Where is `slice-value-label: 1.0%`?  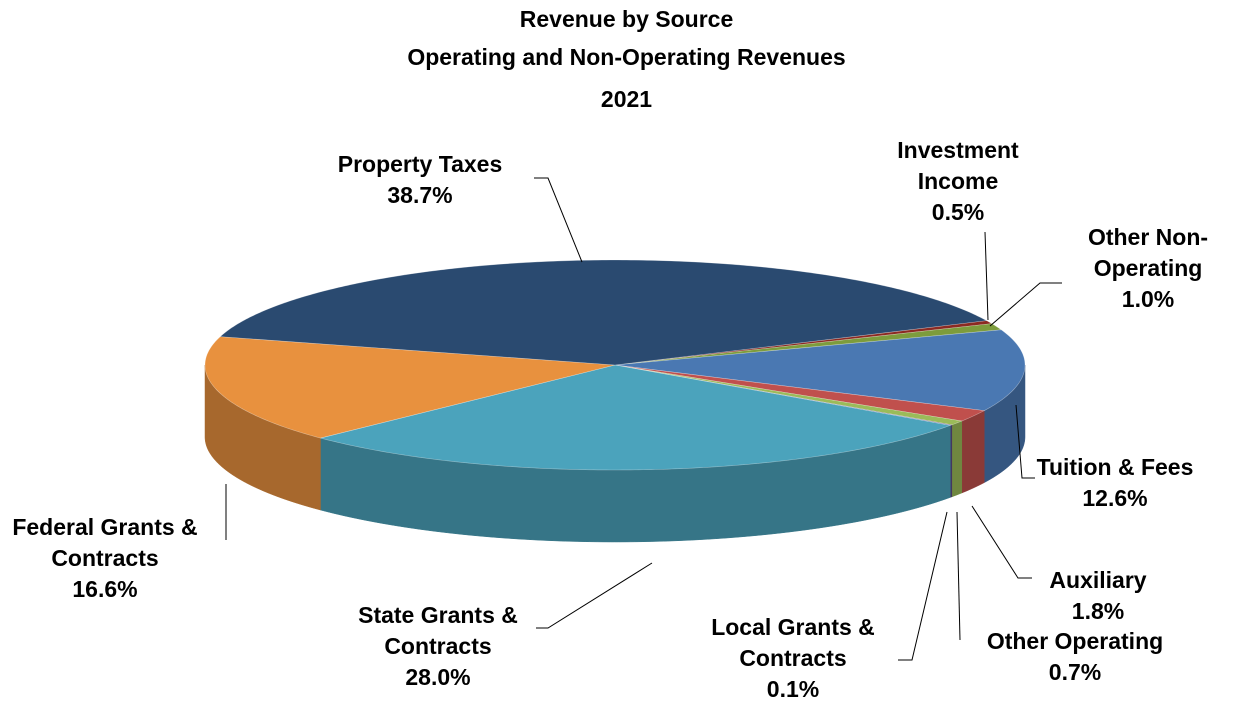 slice-value-label: 1.0% is located at coordinates (1148, 299).